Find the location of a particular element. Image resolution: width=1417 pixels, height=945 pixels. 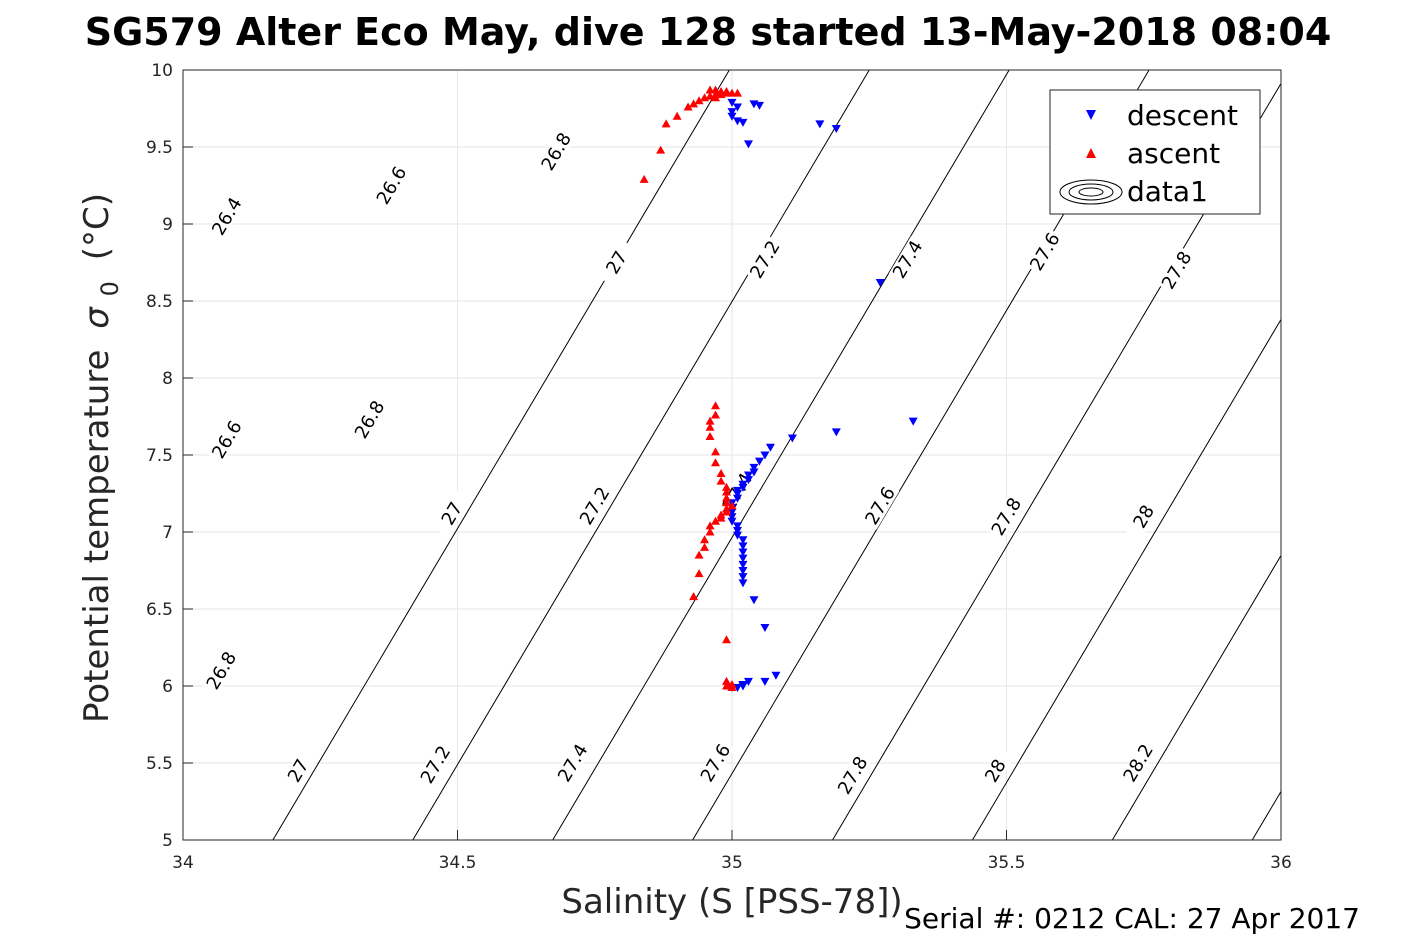

y-tick-label: 10 is located at coordinates (162, 71).